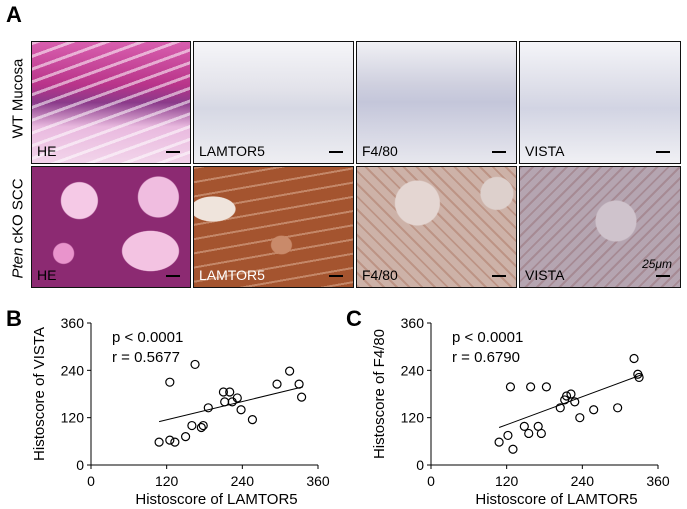 This screenshot has width=687, height=509. Describe the element at coordinates (14, 14) in the screenshot. I see `panel-letter-a: A` at that location.